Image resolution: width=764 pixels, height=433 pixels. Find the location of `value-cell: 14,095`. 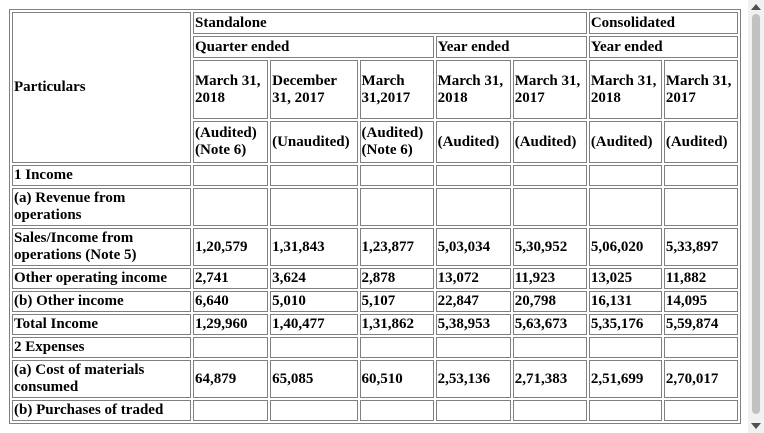

value-cell: 14,095 is located at coordinates (700, 301).